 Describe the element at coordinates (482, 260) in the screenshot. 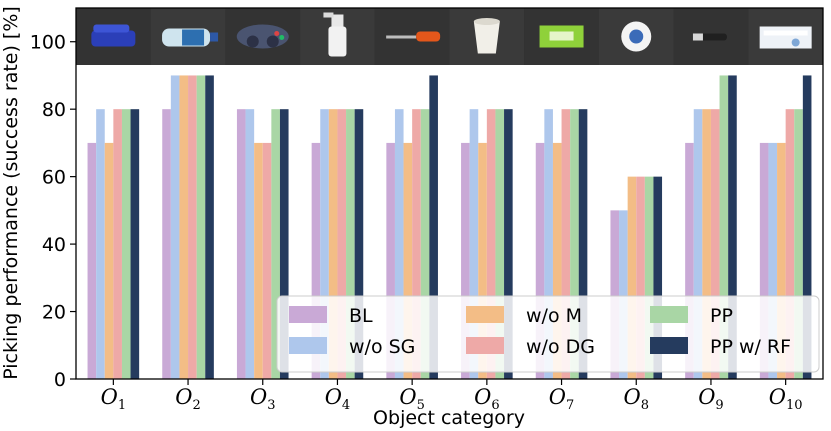

I see `bar-w-o-m-o6` at that location.